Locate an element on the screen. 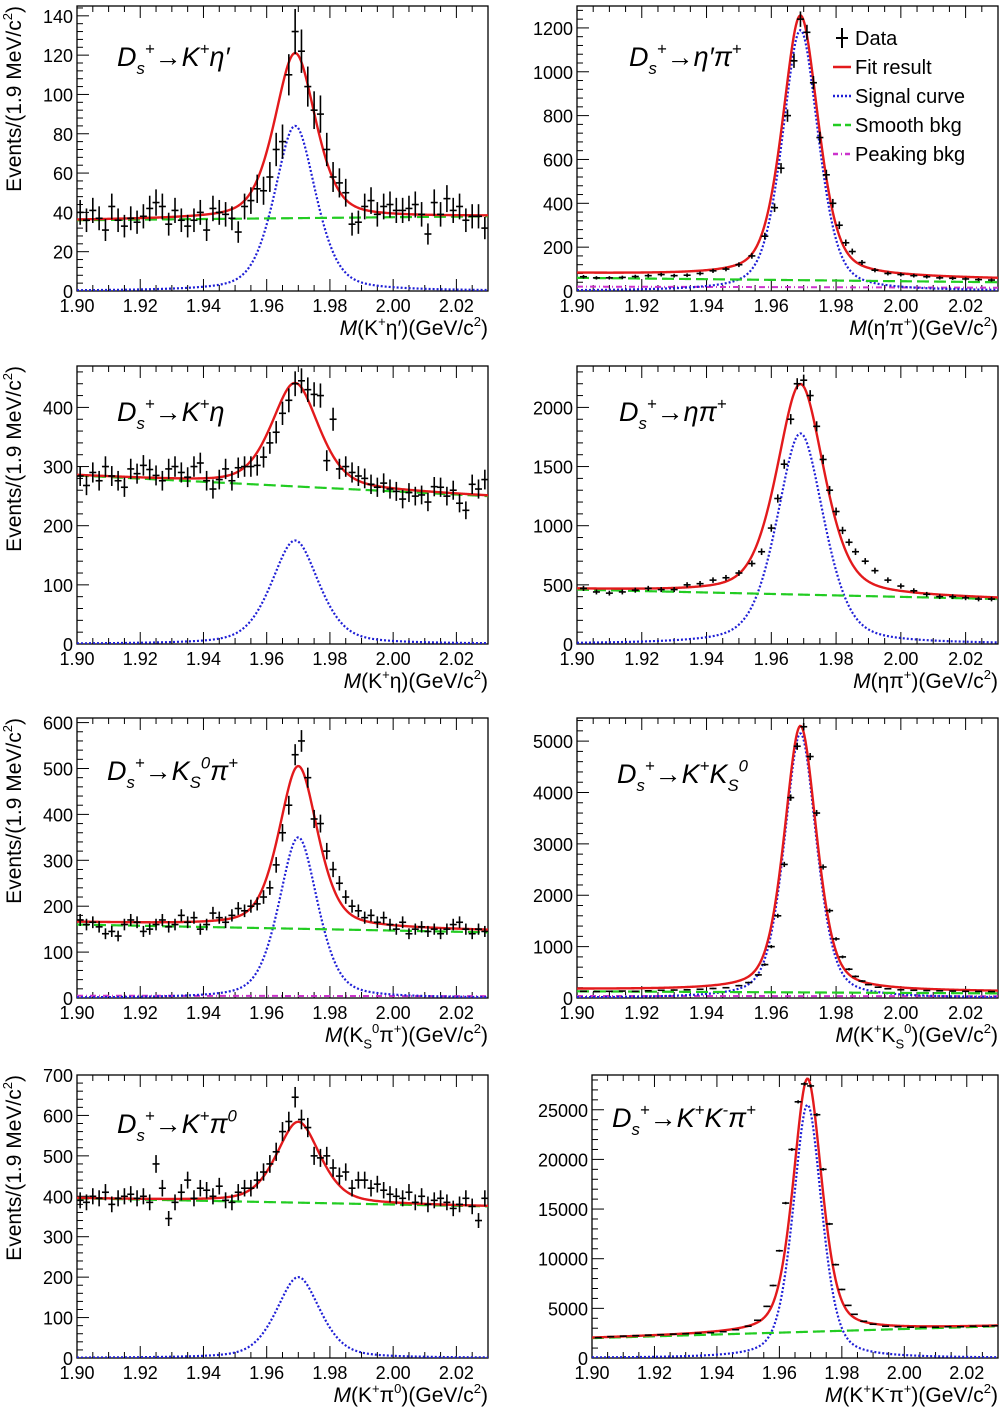  y-tick-label: 1200 is located at coordinates (553, 29).